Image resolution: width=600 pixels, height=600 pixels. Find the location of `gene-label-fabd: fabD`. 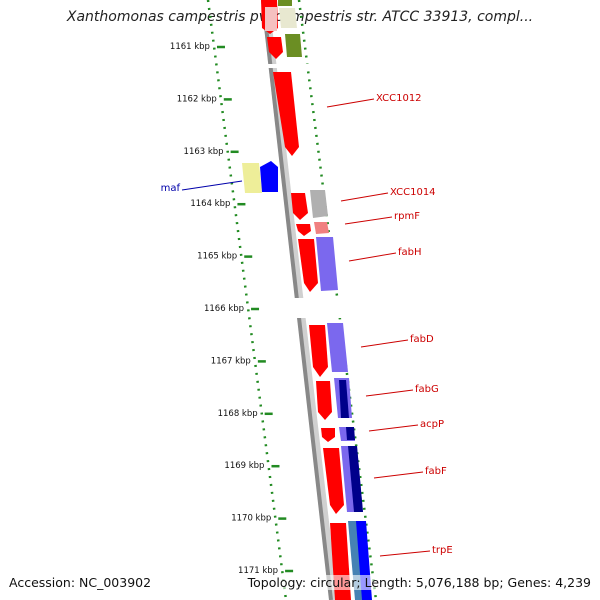

gene-label-fabd: fabD is located at coordinates (422, 339).